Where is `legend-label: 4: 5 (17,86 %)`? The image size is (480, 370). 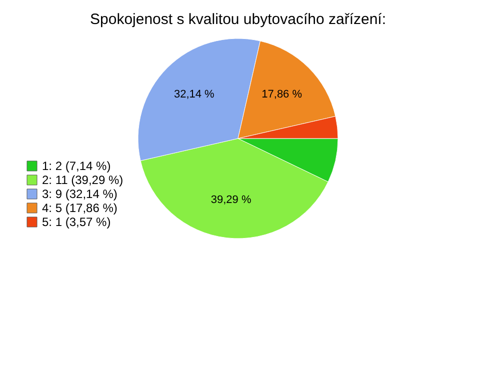 legend-label: 4: 5 (17,86 %) is located at coordinates (80, 208).